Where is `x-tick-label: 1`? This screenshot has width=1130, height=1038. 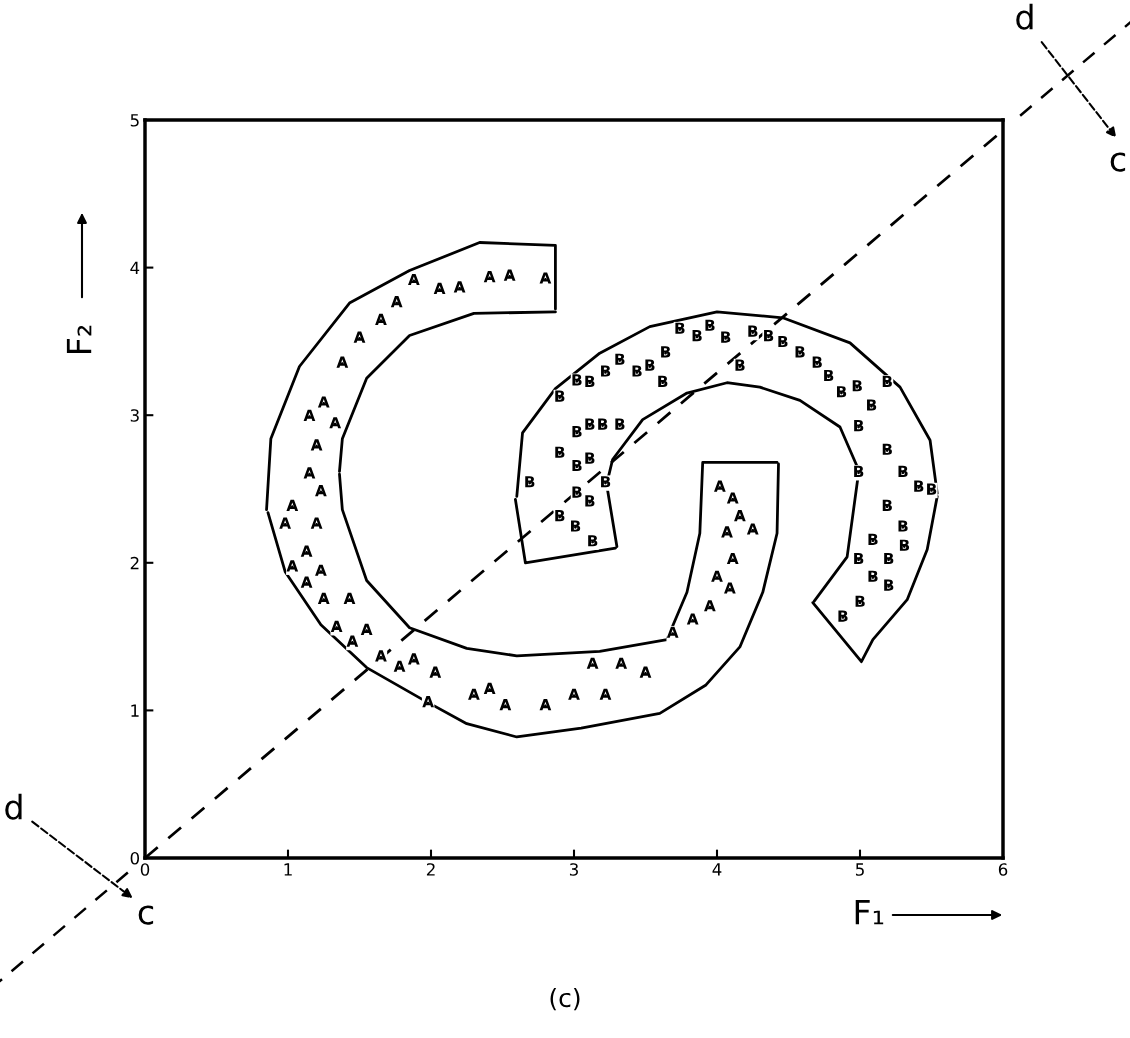 x-tick-label: 1 is located at coordinates (288, 869).